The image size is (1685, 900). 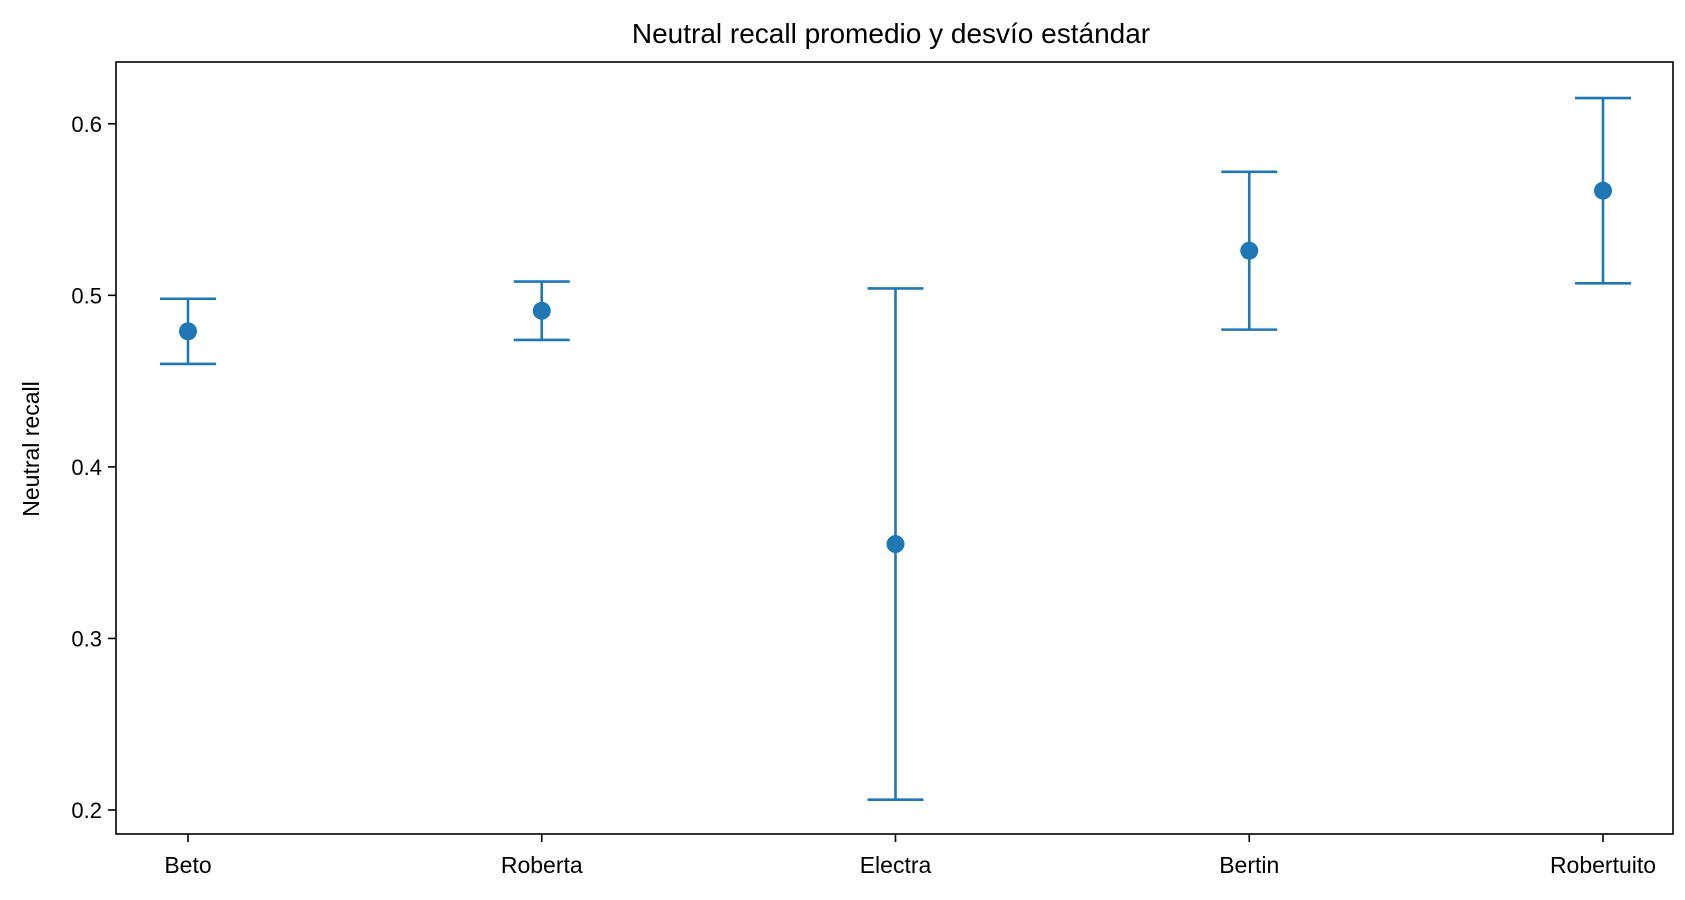 I want to click on y-tick-label: 0.5, so click(x=86, y=295).